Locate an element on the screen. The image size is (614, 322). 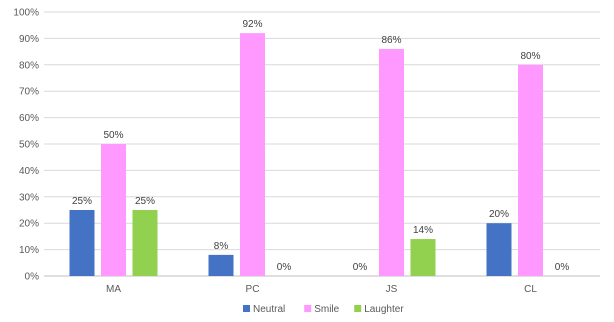
y-tick-label: 100% is located at coordinates (26, 13).